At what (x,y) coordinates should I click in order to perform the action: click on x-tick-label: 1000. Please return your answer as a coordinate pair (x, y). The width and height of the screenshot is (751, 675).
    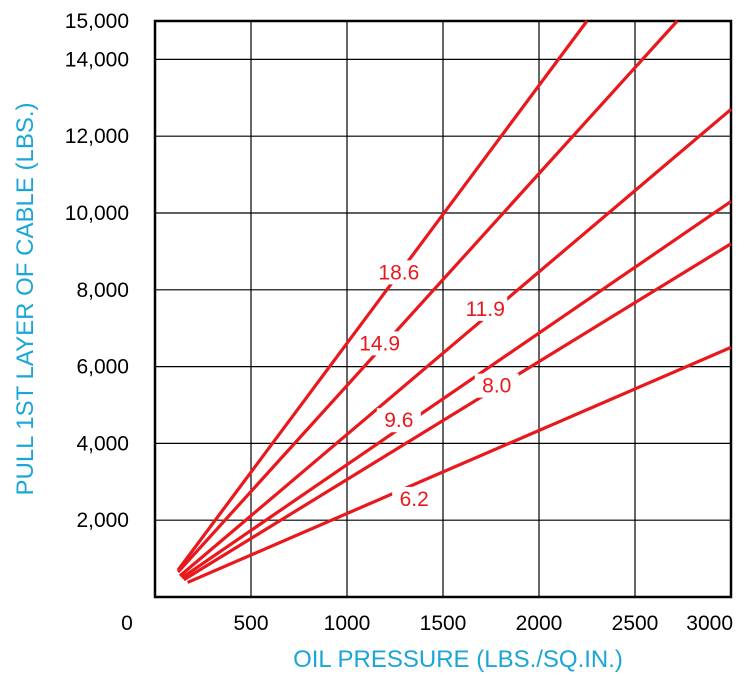
    Looking at the image, I should click on (347, 623).